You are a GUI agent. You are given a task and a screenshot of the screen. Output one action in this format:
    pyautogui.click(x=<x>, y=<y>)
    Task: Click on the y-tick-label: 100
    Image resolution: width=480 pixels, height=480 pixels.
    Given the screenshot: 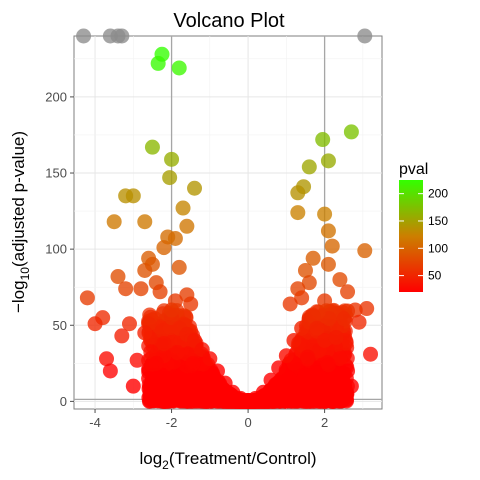 What is the action you would take?
    pyautogui.click(x=56, y=249)
    